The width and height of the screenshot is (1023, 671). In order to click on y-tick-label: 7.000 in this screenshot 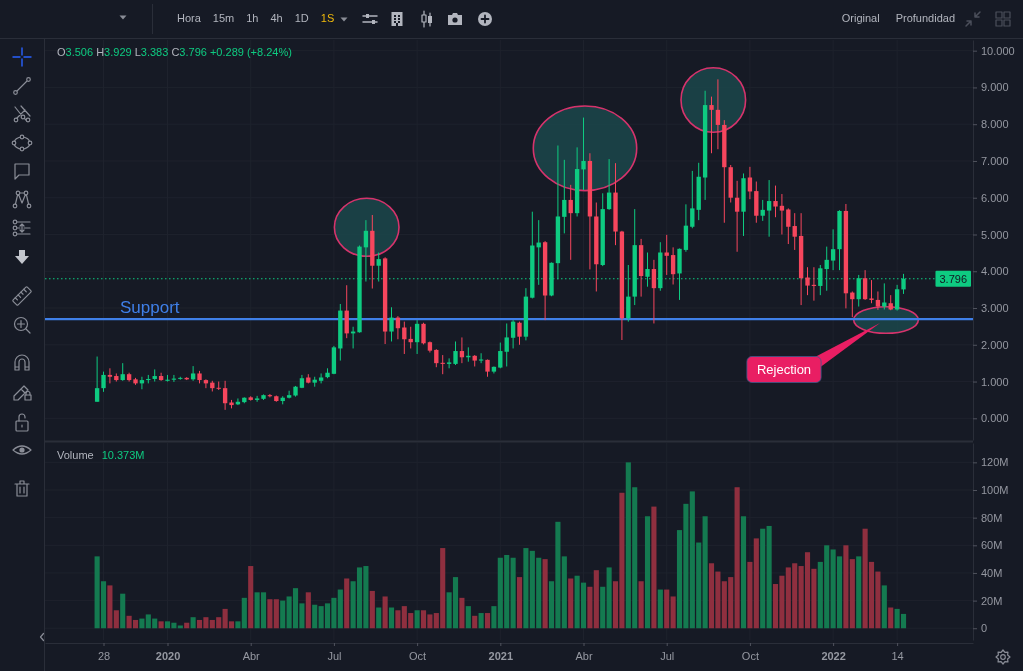, I will do `click(995, 160)`.